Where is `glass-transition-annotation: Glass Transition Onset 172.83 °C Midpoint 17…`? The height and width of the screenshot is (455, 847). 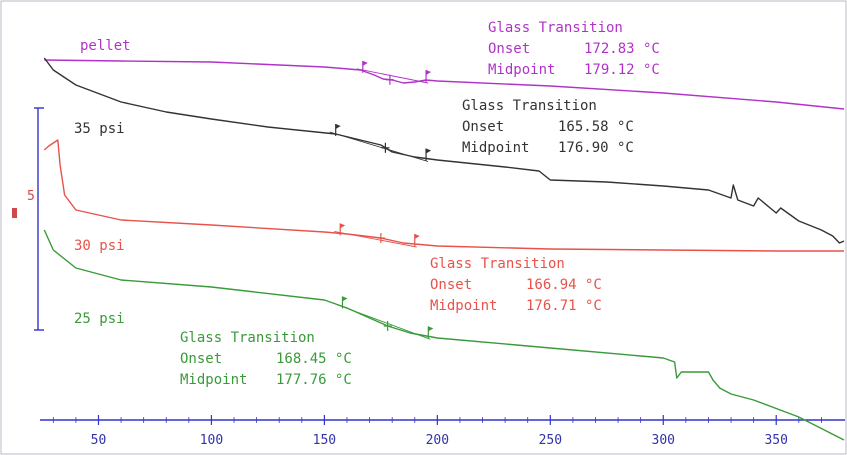
glass-transition-annotation: Glass Transition Onset 172.83 °C Midpoint 17… is located at coordinates (574, 49).